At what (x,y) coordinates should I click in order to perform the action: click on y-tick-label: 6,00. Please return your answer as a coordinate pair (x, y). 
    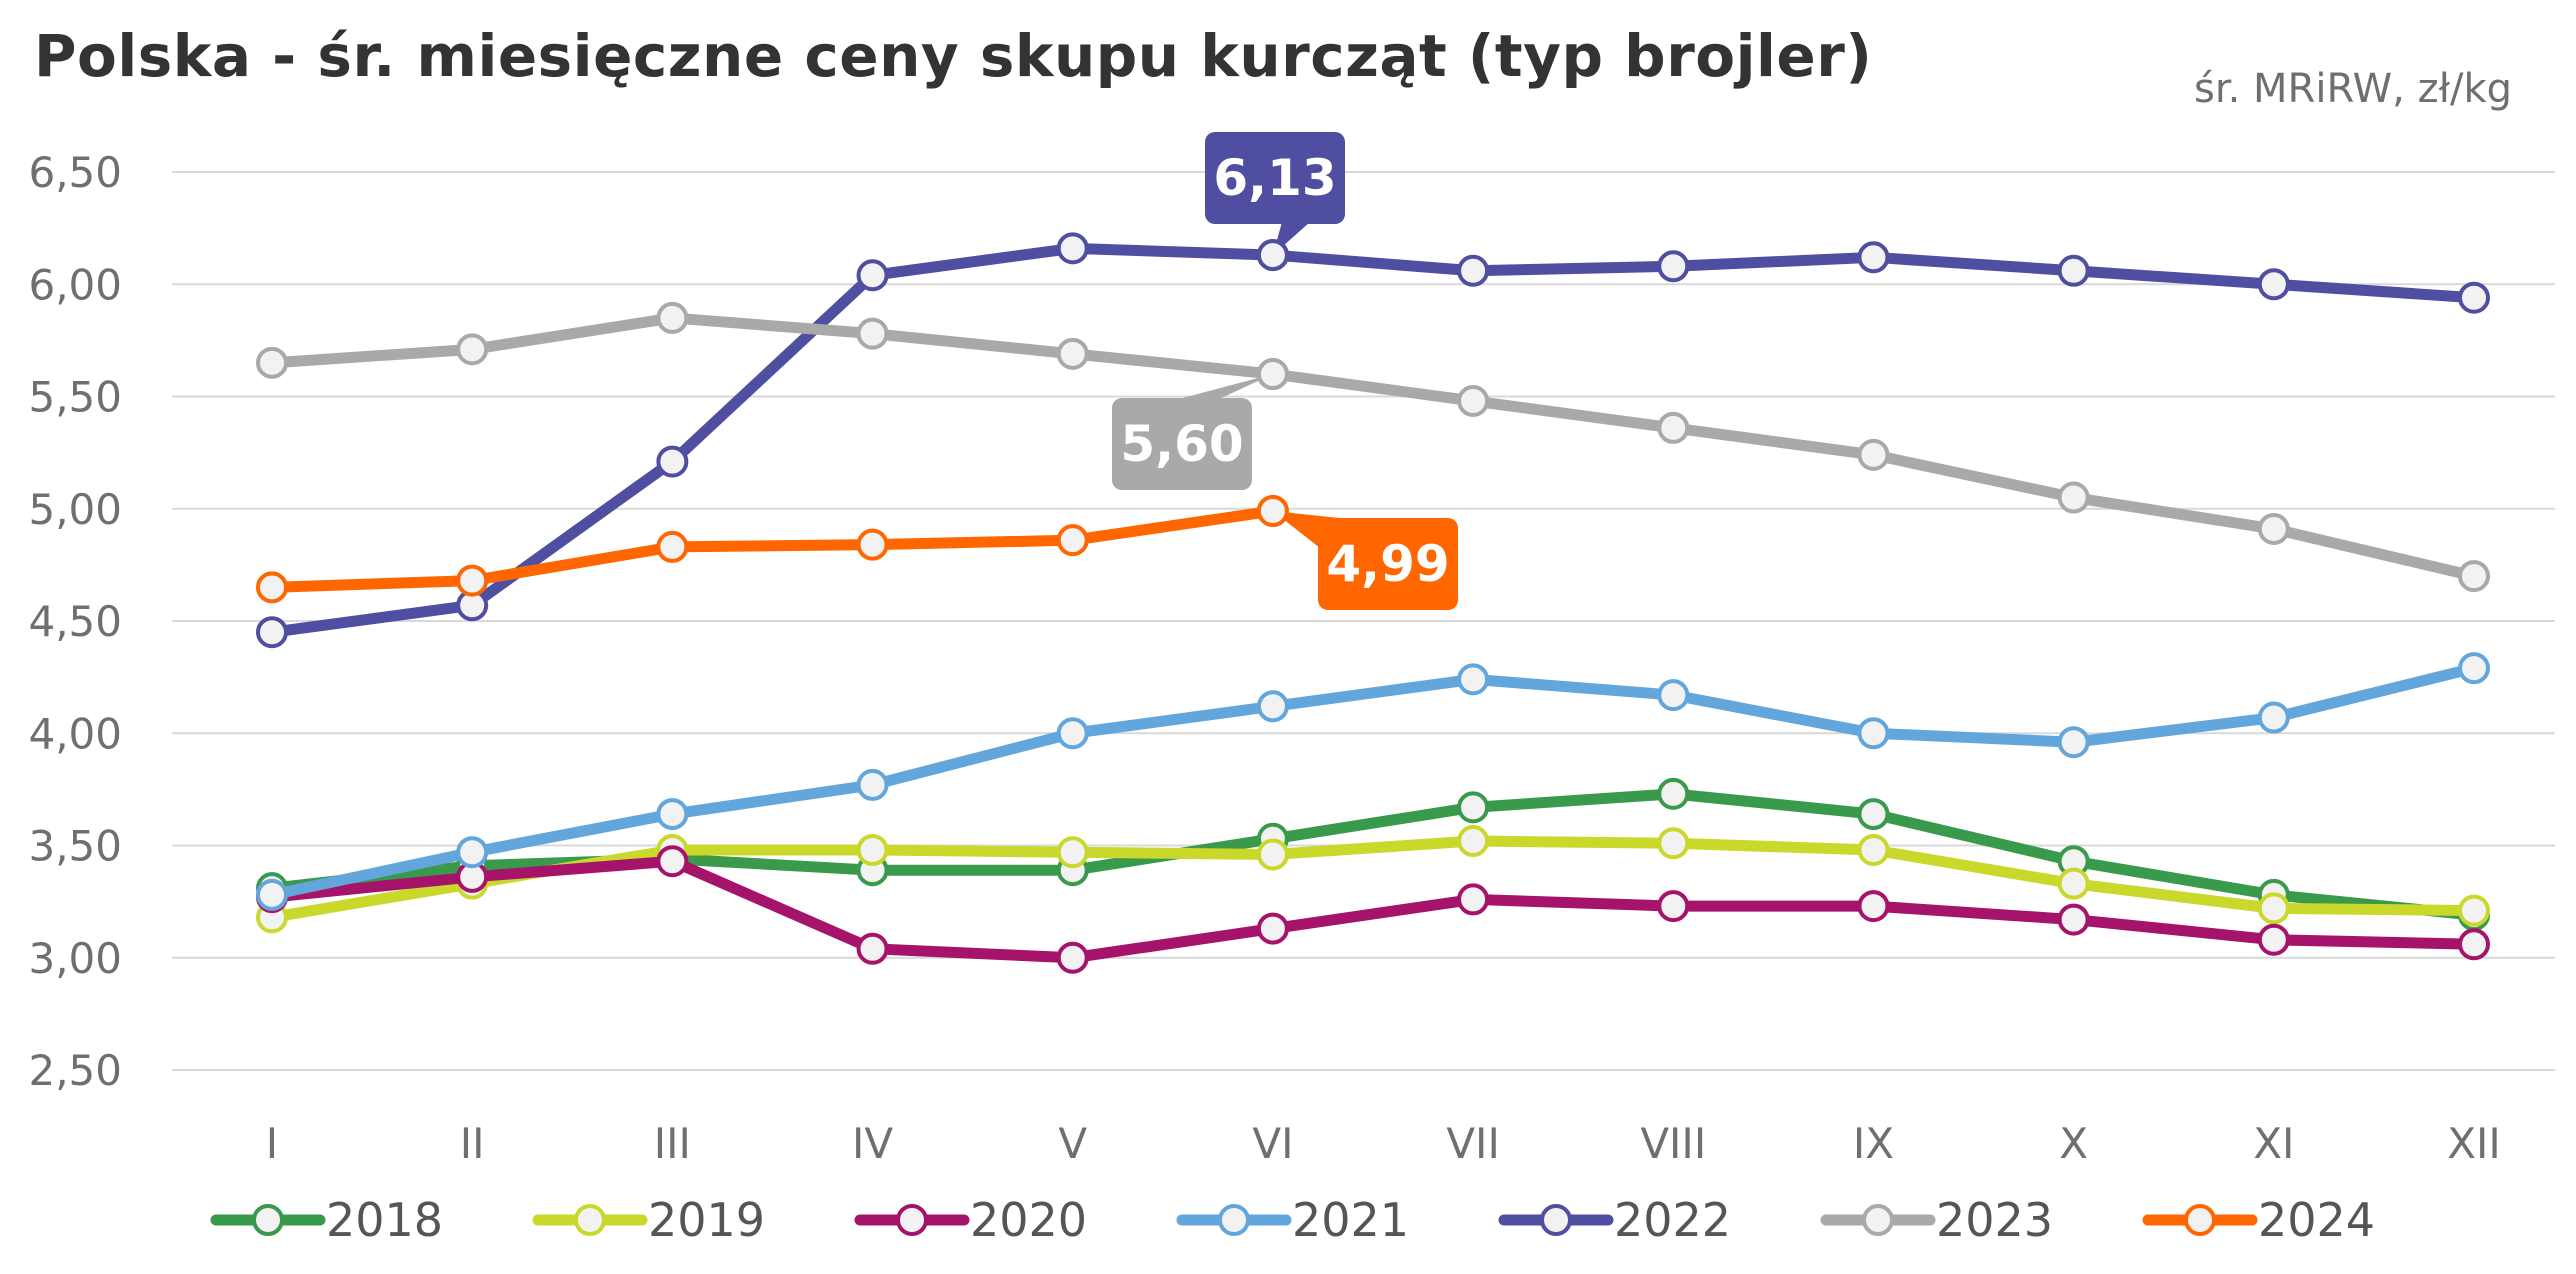
    Looking at the image, I should click on (75, 284).